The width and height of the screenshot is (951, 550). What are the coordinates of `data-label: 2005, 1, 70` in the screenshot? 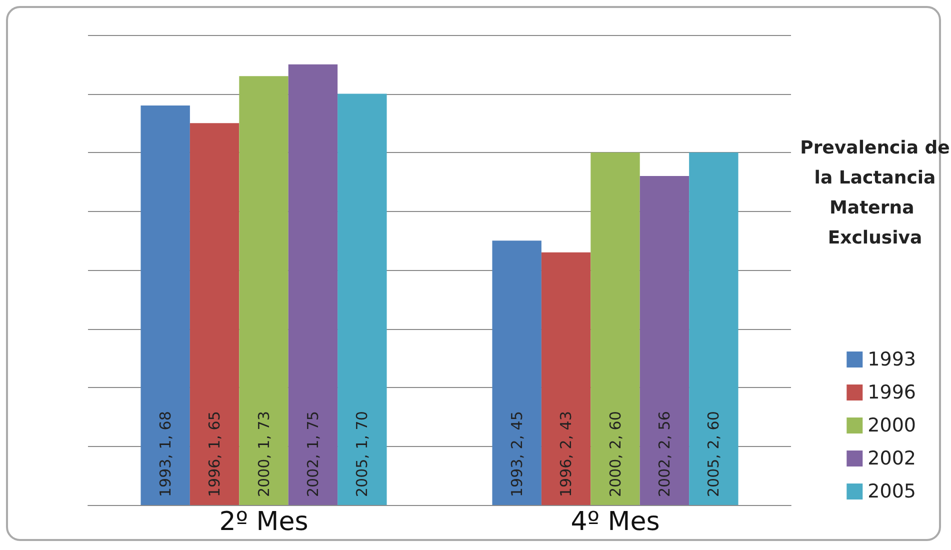 It's located at (362, 454).